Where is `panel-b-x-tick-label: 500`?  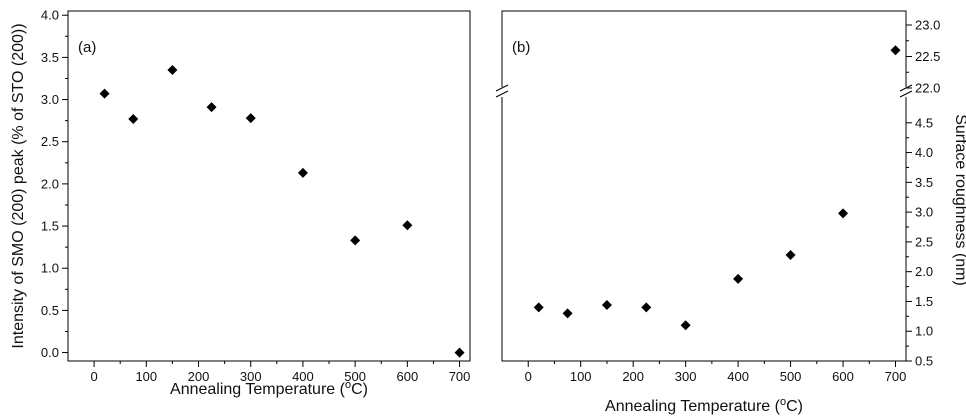
panel-b-x-tick-label: 500 is located at coordinates (791, 376).